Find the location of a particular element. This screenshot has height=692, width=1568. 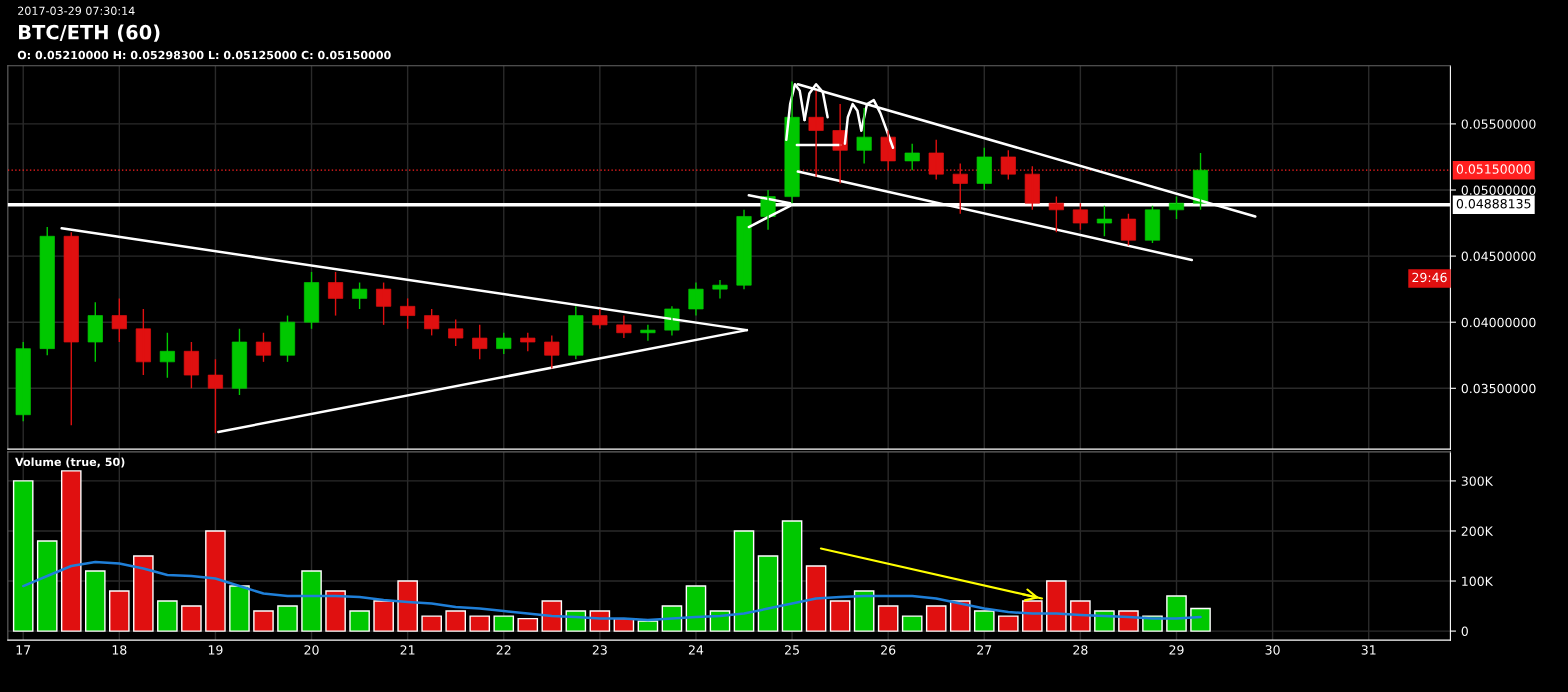

x-tick-label: 28 is located at coordinates (1080, 650).